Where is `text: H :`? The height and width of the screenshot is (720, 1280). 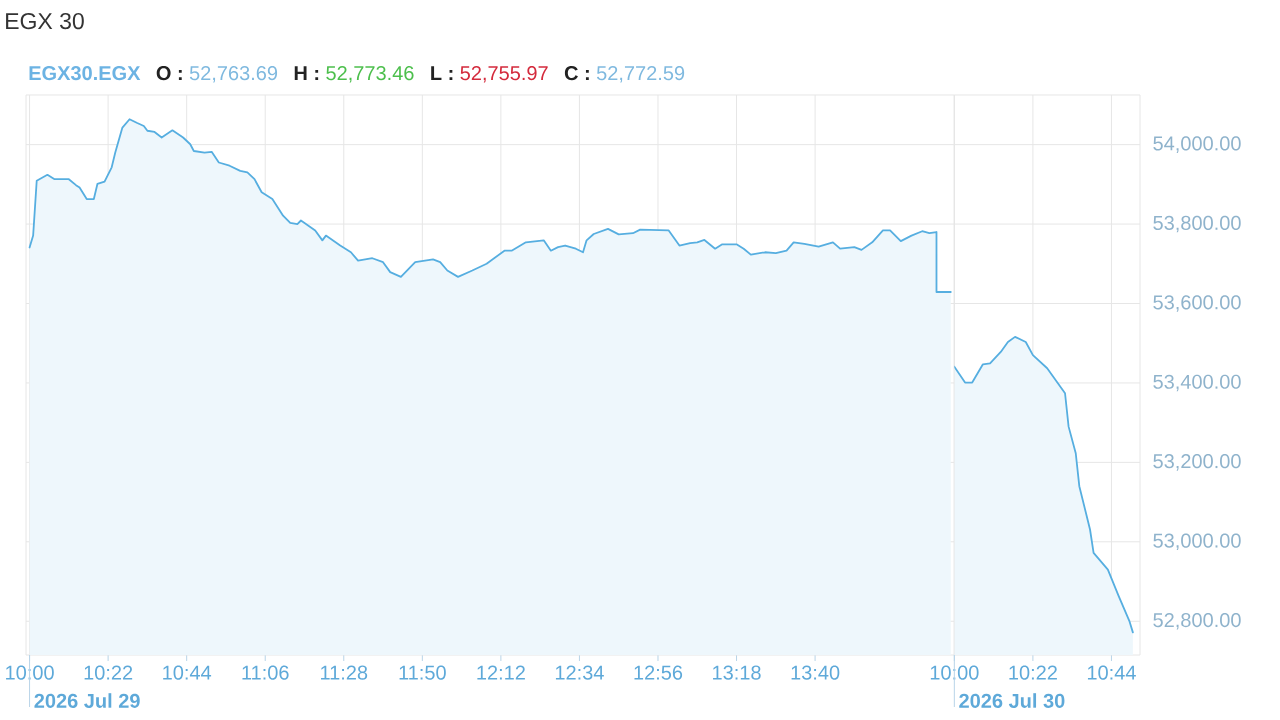
text: H : is located at coordinates (306, 73).